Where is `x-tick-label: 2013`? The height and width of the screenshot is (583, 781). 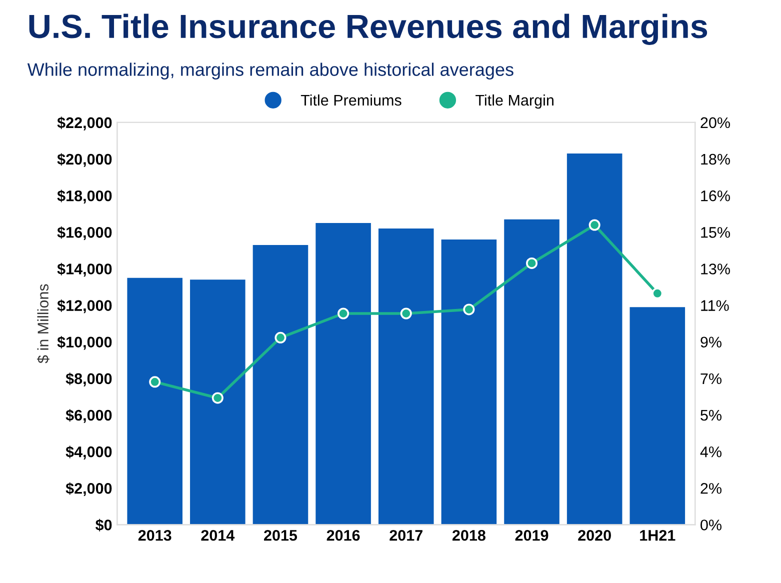 x-tick-label: 2013 is located at coordinates (155, 535).